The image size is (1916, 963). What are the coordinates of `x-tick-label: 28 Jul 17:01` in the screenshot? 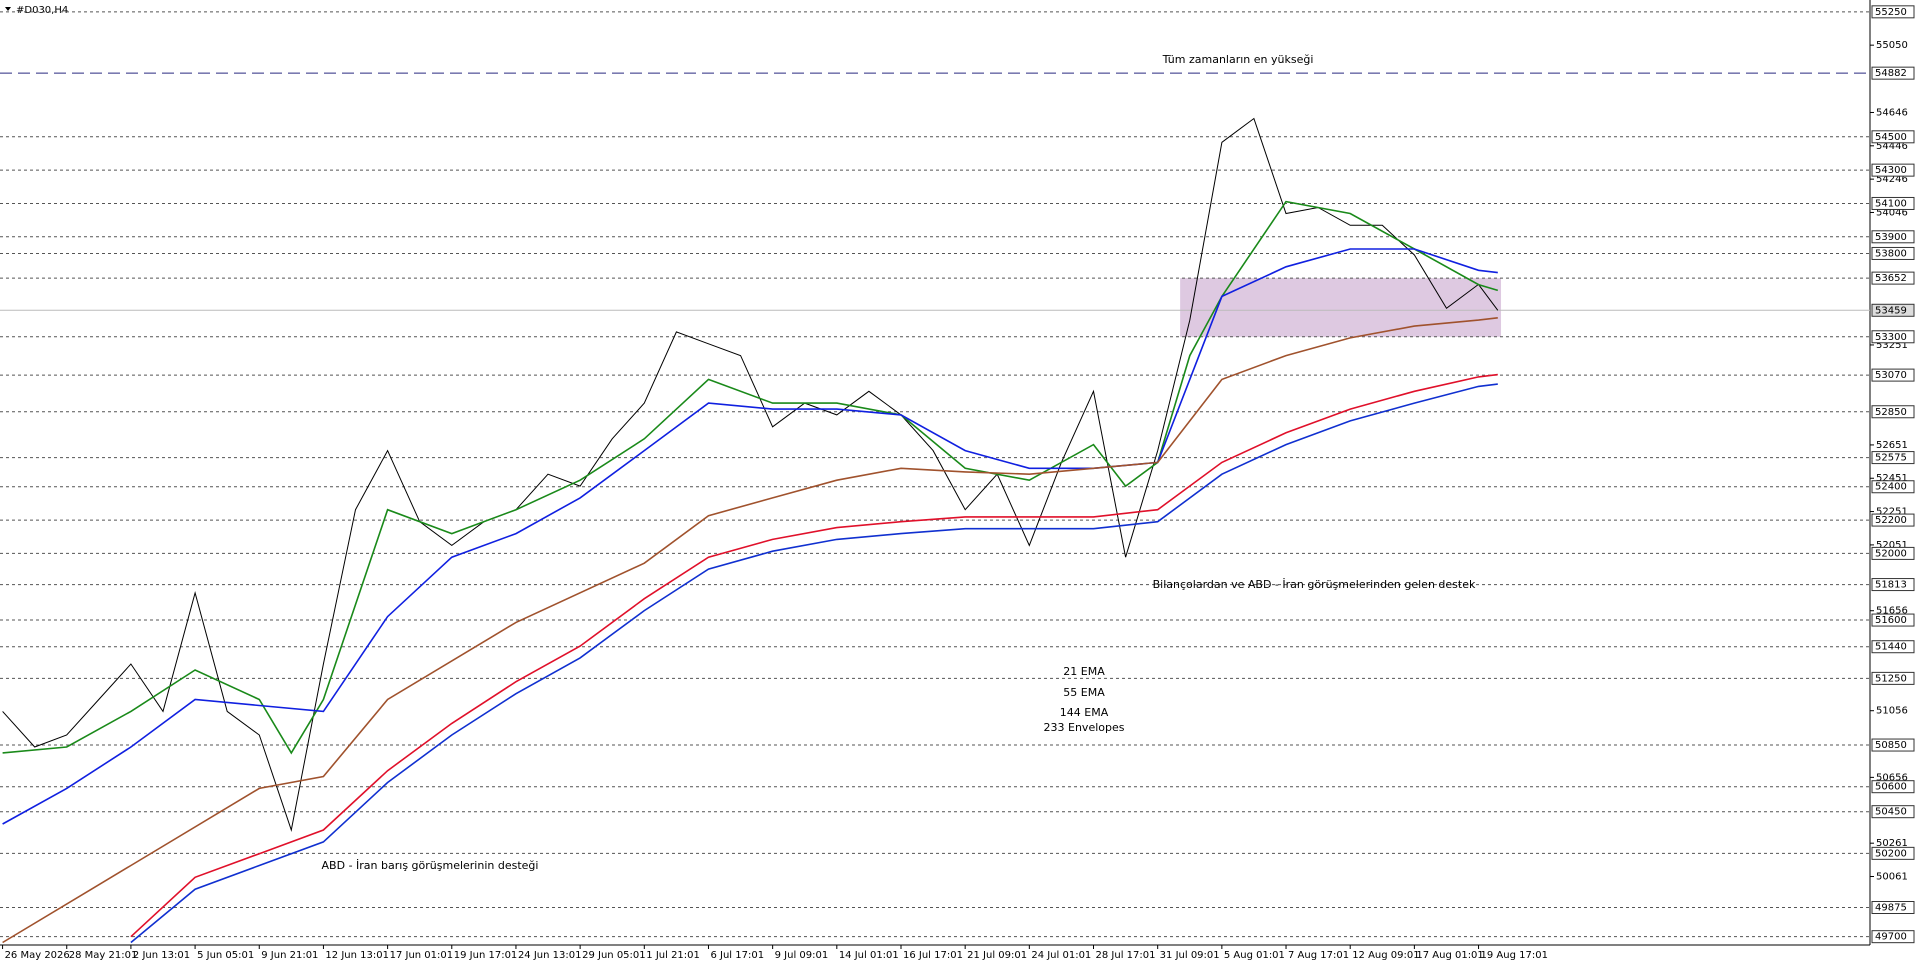 It's located at (1126, 955).